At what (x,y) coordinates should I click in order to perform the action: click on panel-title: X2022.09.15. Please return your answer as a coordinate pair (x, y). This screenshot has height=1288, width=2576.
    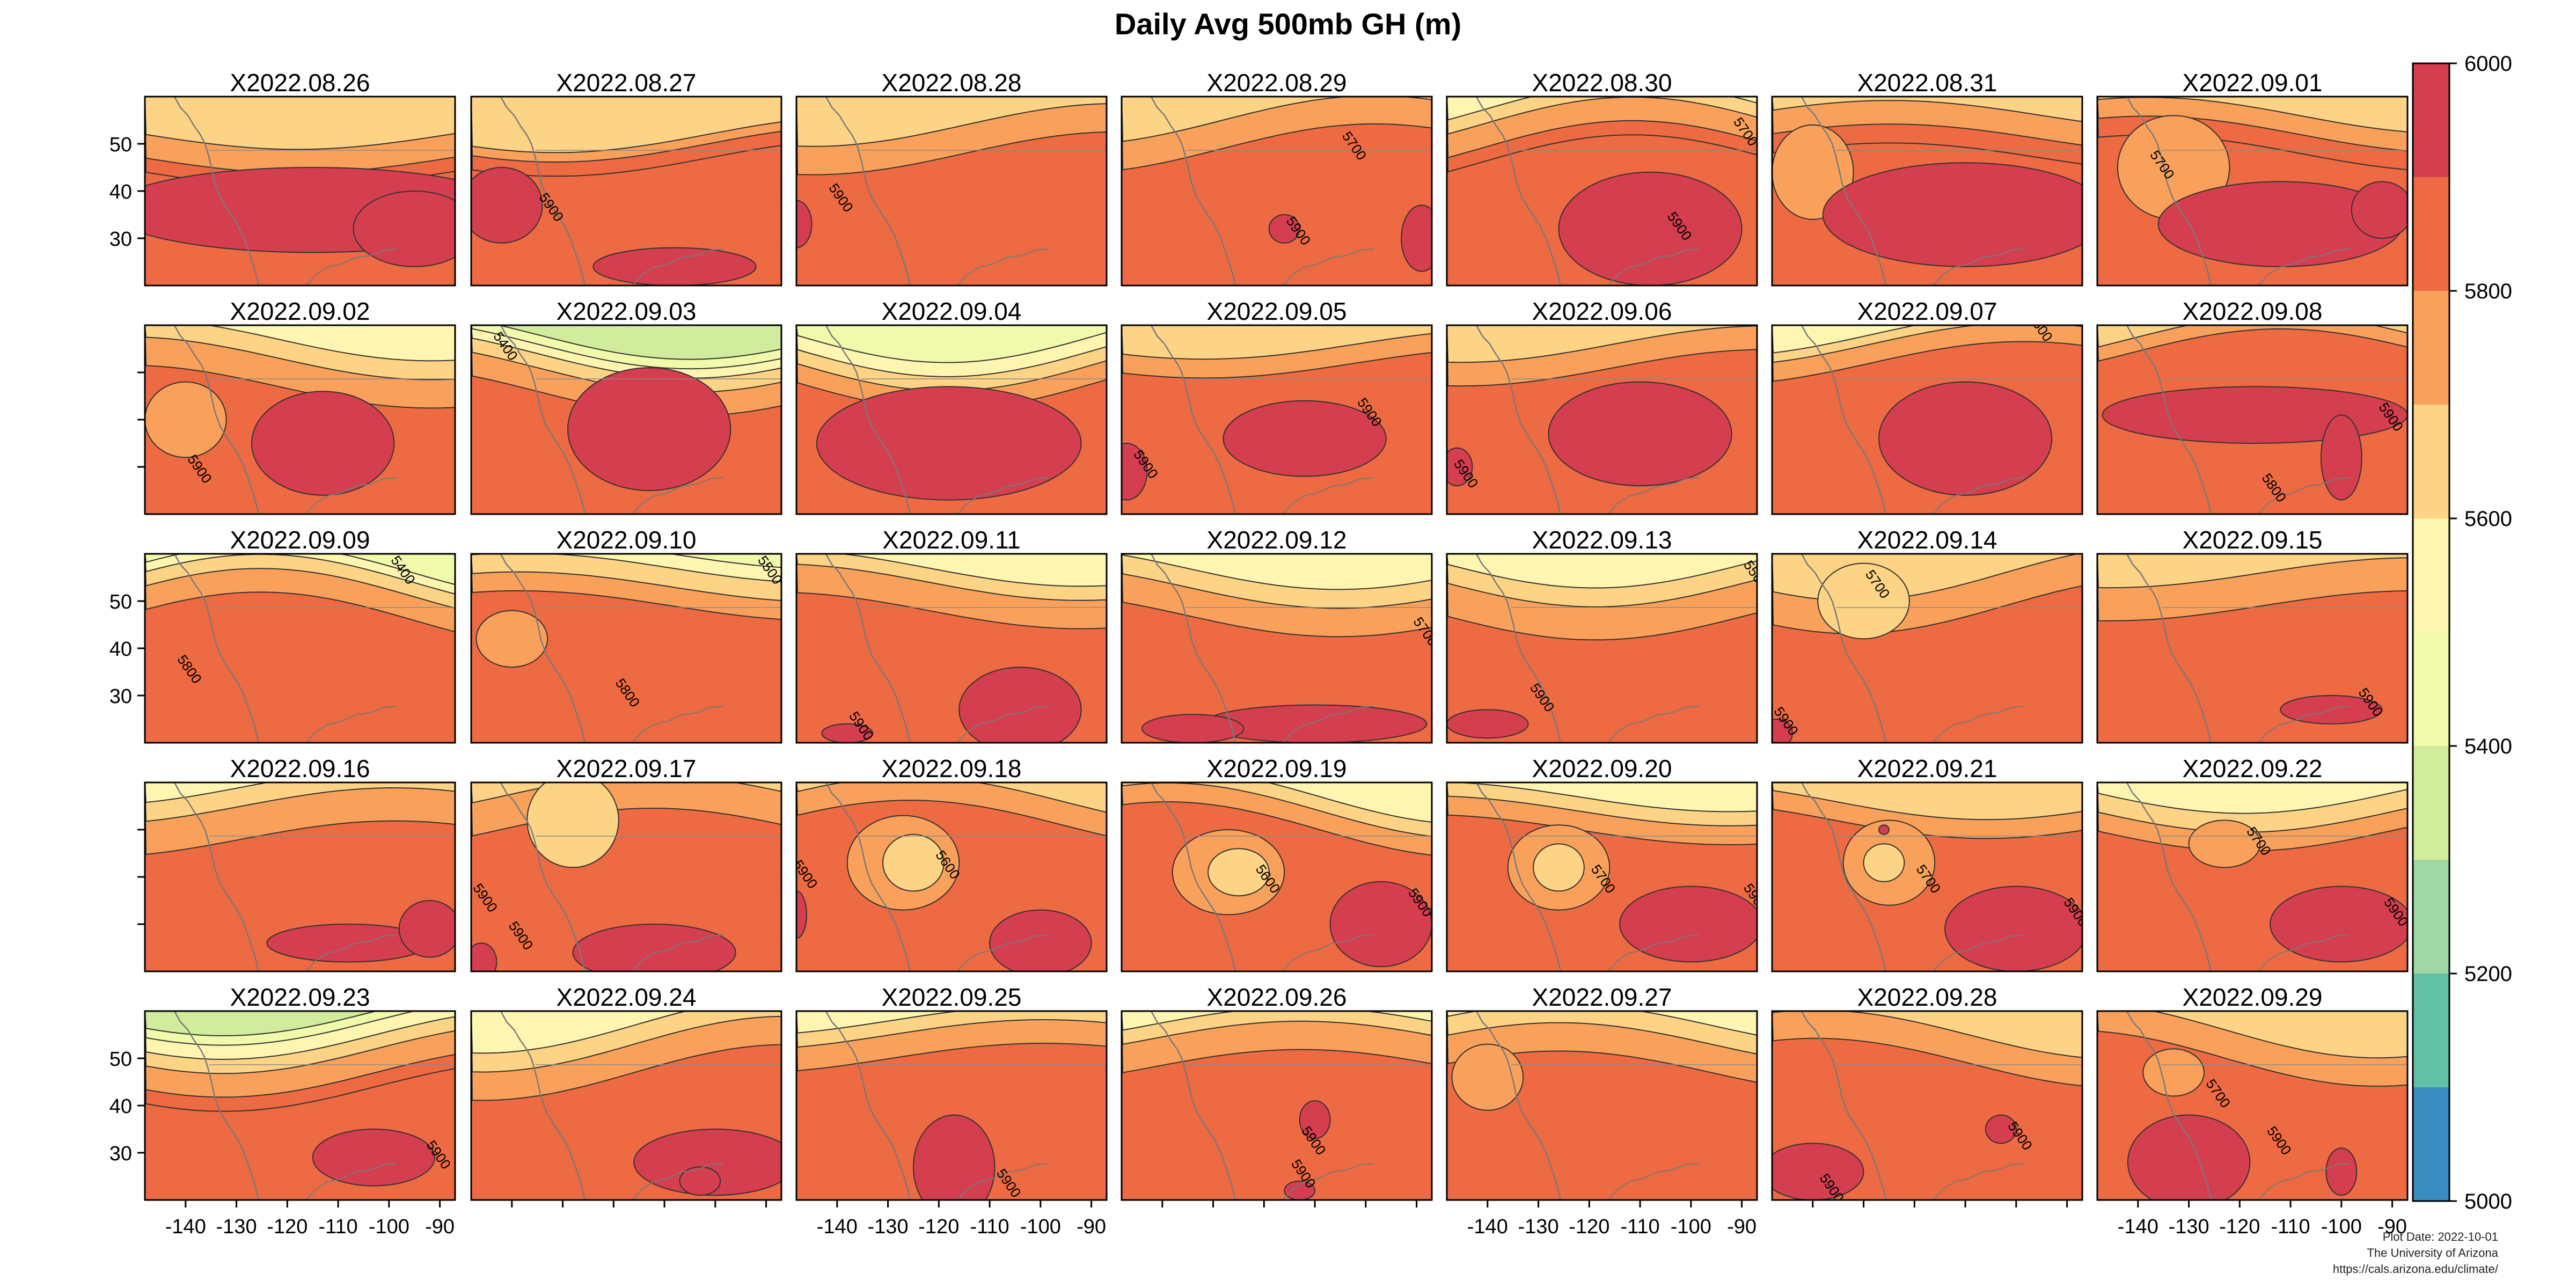
    Looking at the image, I should click on (2253, 540).